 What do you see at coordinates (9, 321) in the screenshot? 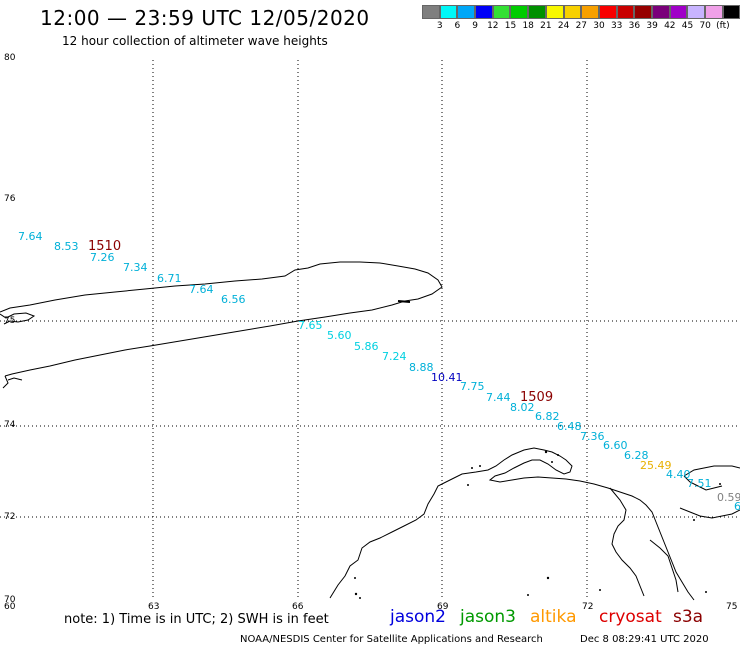
I see `y-label: 75` at bounding box center [9, 321].